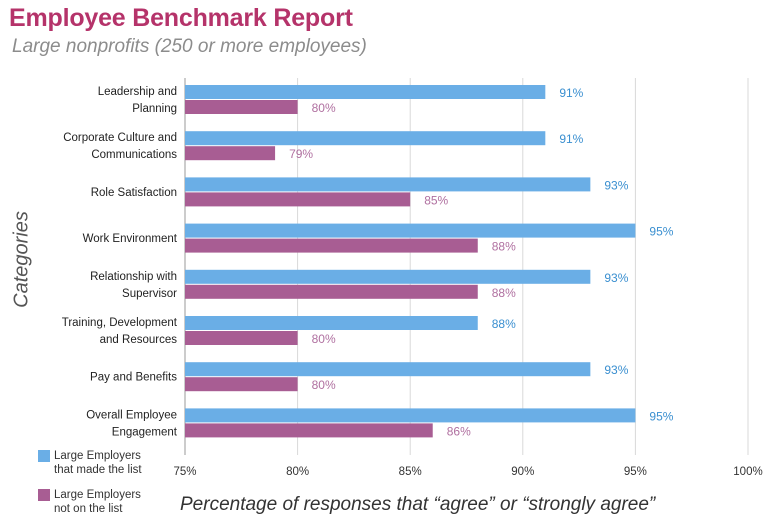 Image resolution: width=770 pixels, height=528 pixels. Describe the element at coordinates (522, 472) in the screenshot. I see `x-tick-label-90: 90%` at that location.